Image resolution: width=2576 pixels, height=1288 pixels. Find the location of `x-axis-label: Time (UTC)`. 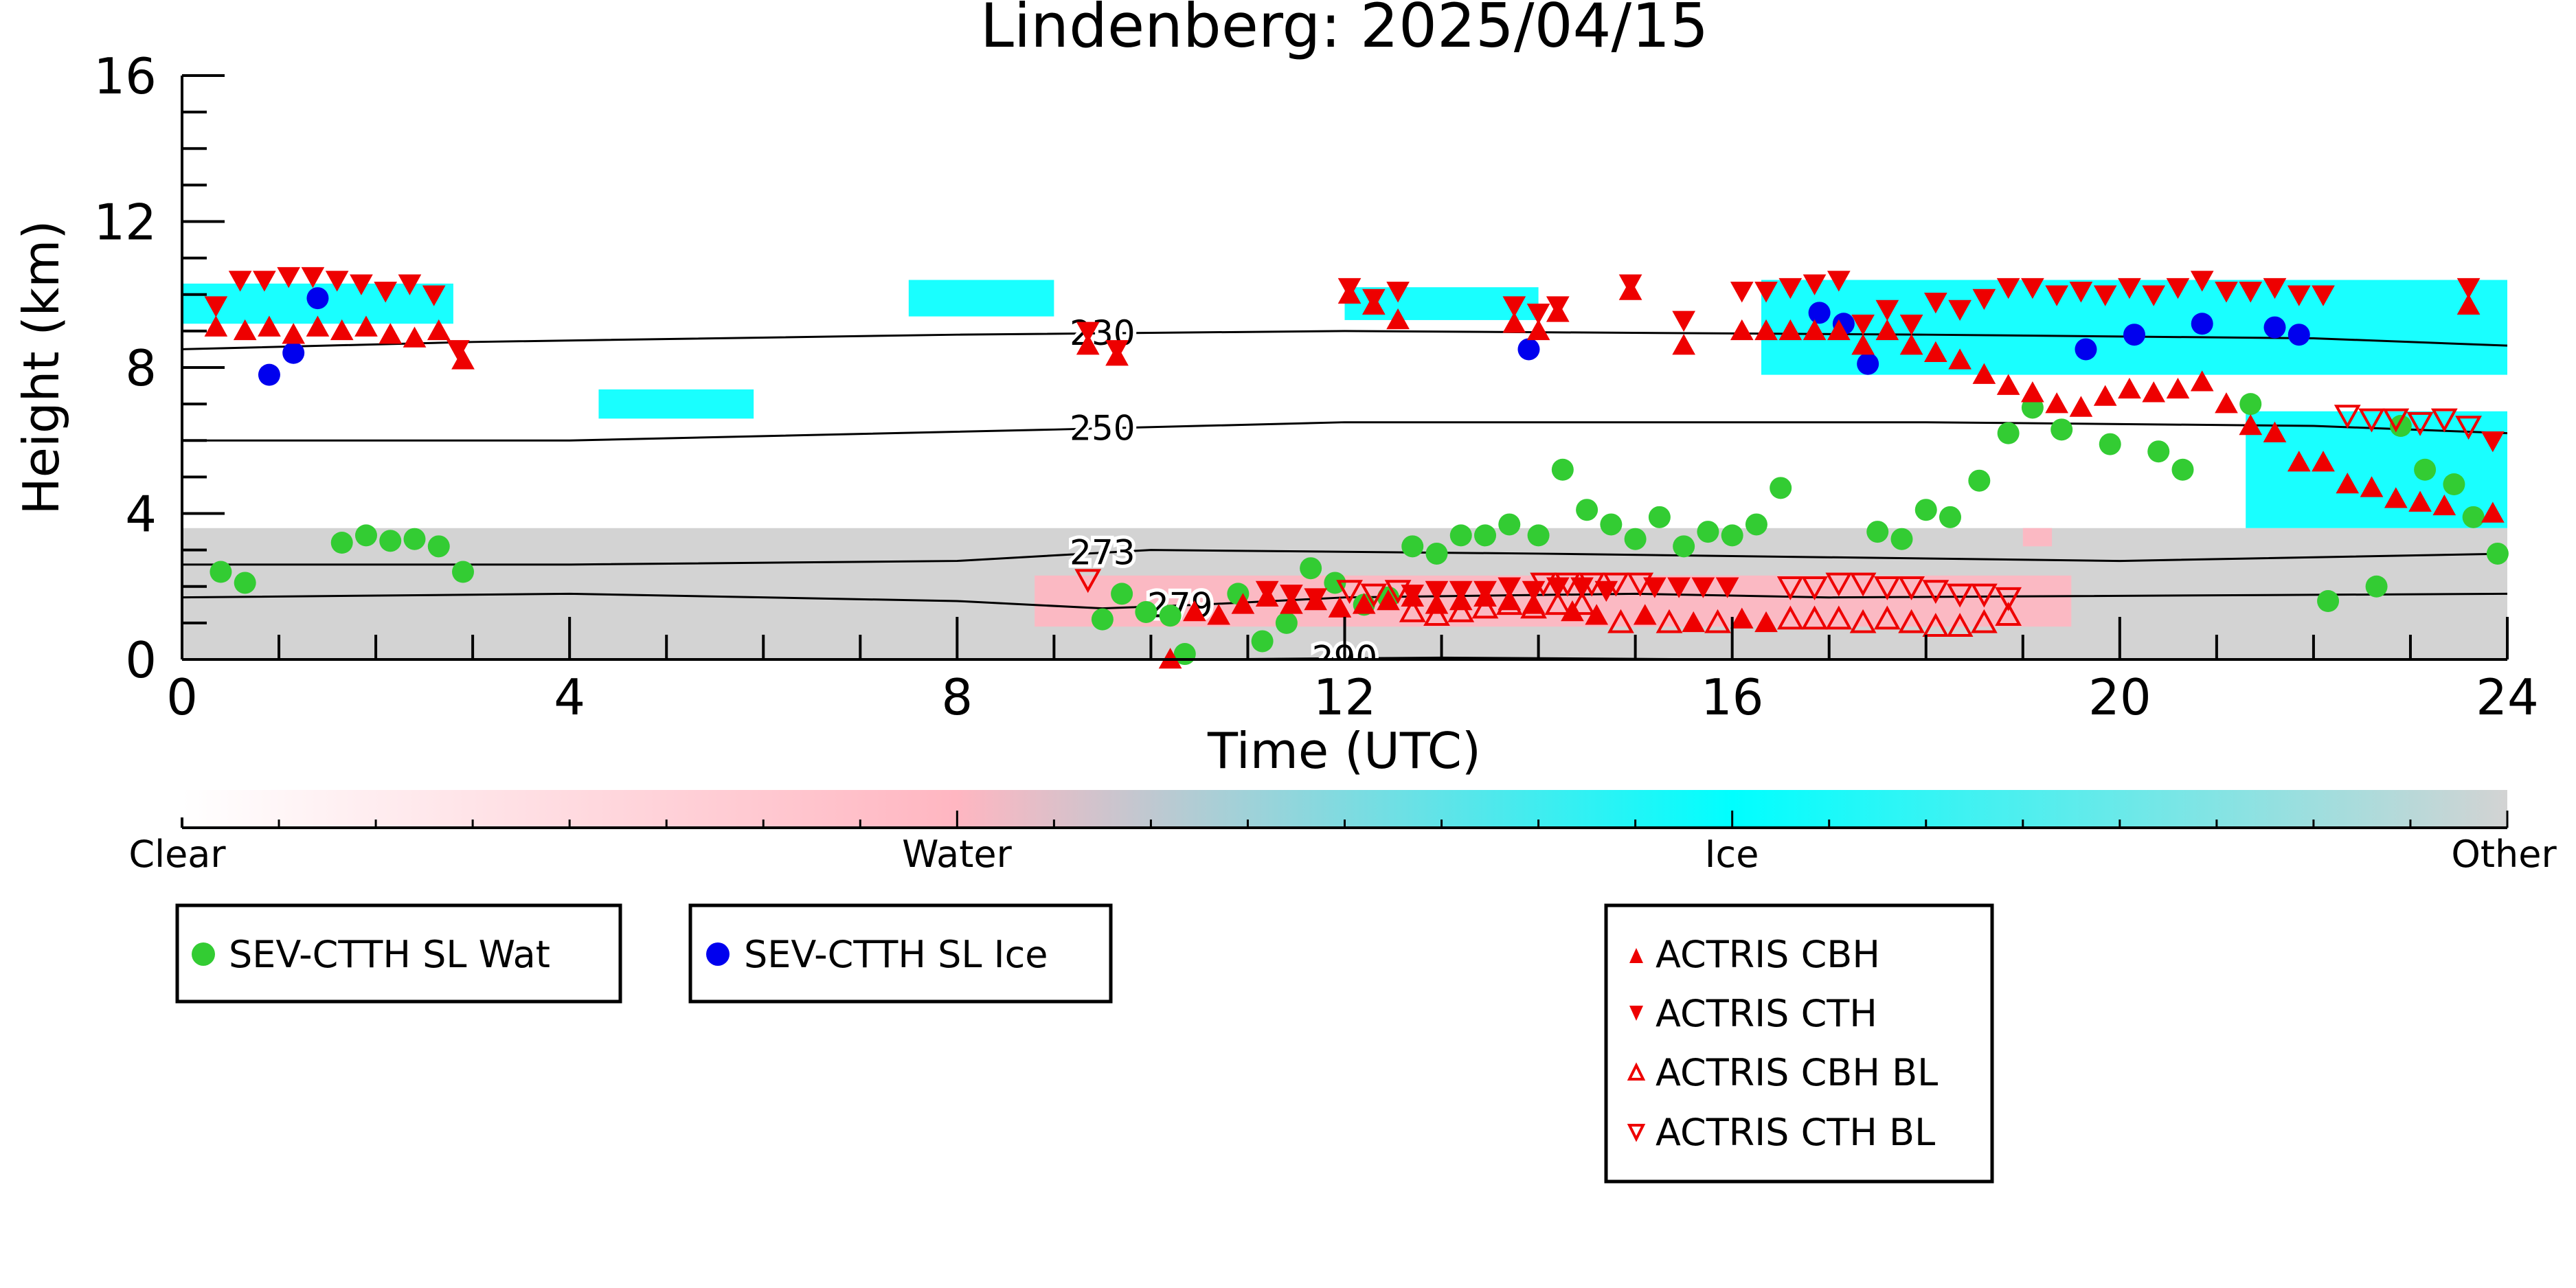

x-axis-label: Time (UTC) is located at coordinates (1344, 751).